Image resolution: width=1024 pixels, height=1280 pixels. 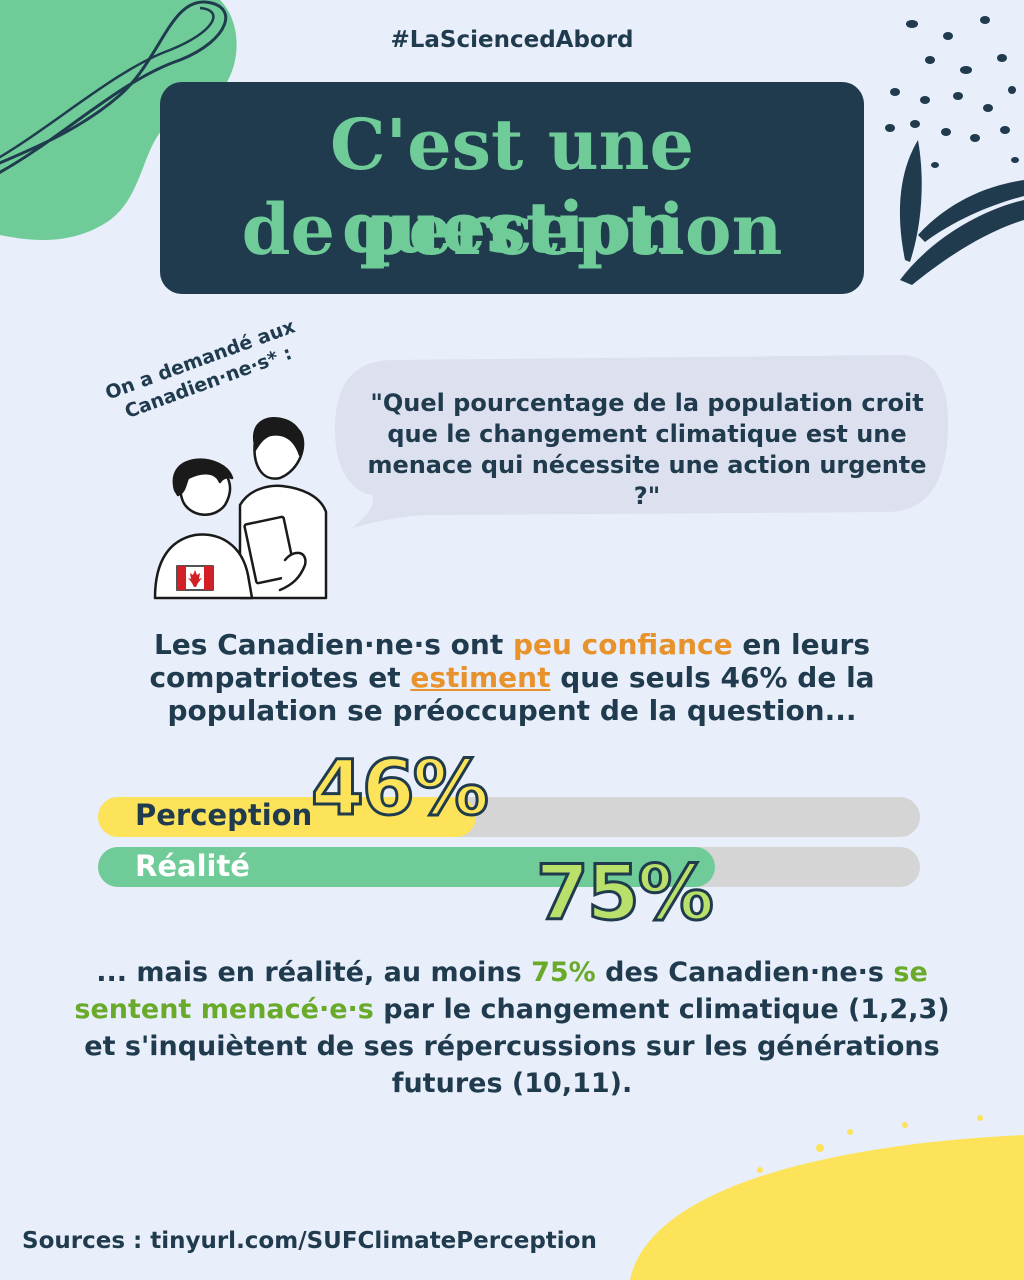 I want to click on intro-part-2: en leurs compatriotes et, so click(x=510, y=661).